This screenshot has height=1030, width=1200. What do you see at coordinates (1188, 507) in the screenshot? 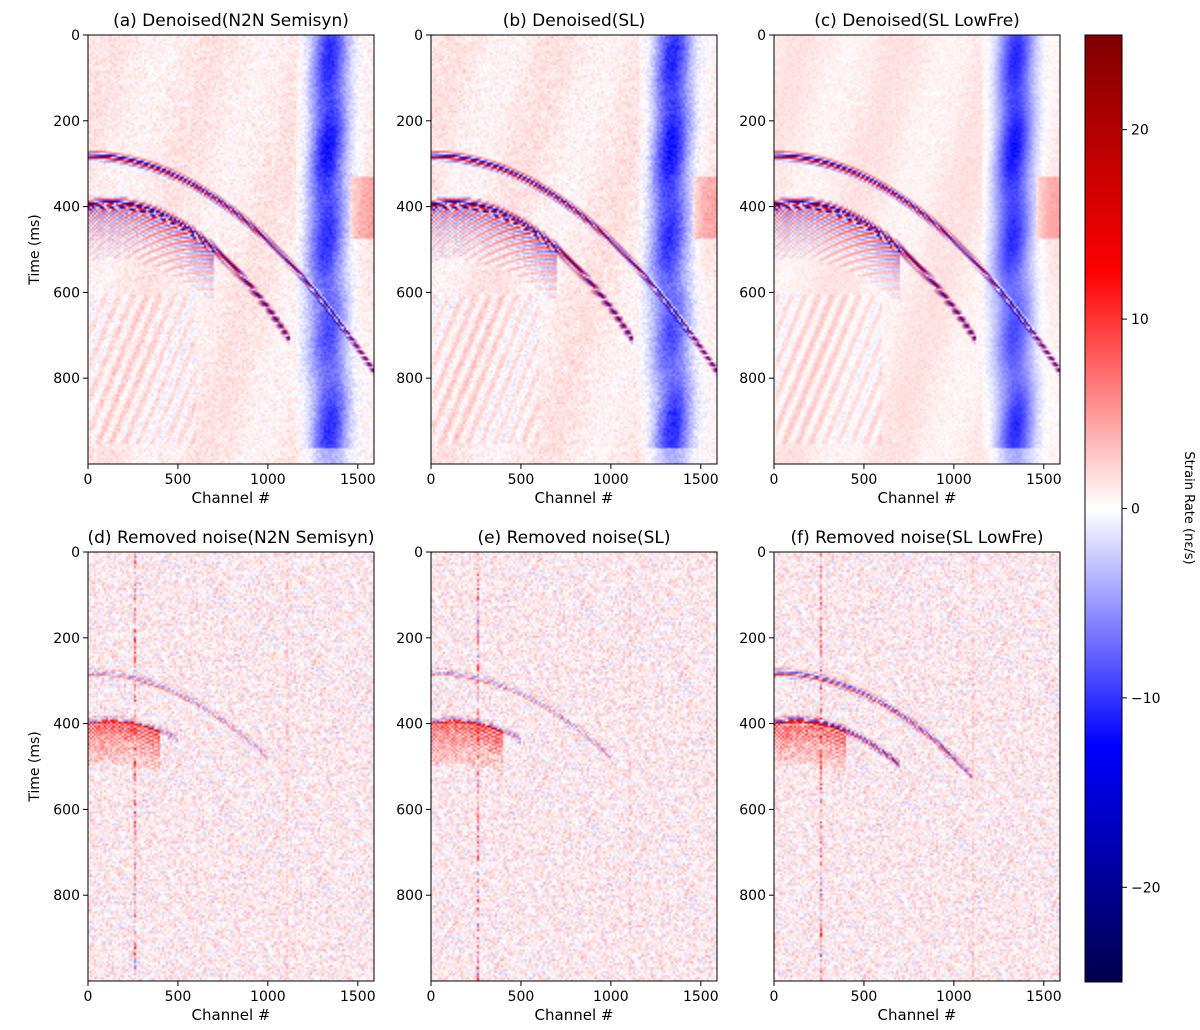
I see `colorbar-label: Strain Rate (nε/s)` at bounding box center [1188, 507].